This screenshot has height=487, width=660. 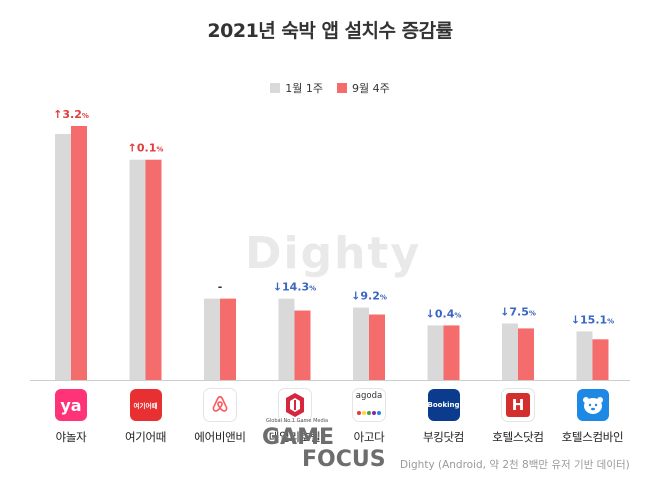 What do you see at coordinates (294, 287) in the screenshot?
I see `change-label-3: ↓14.3%` at bounding box center [294, 287].